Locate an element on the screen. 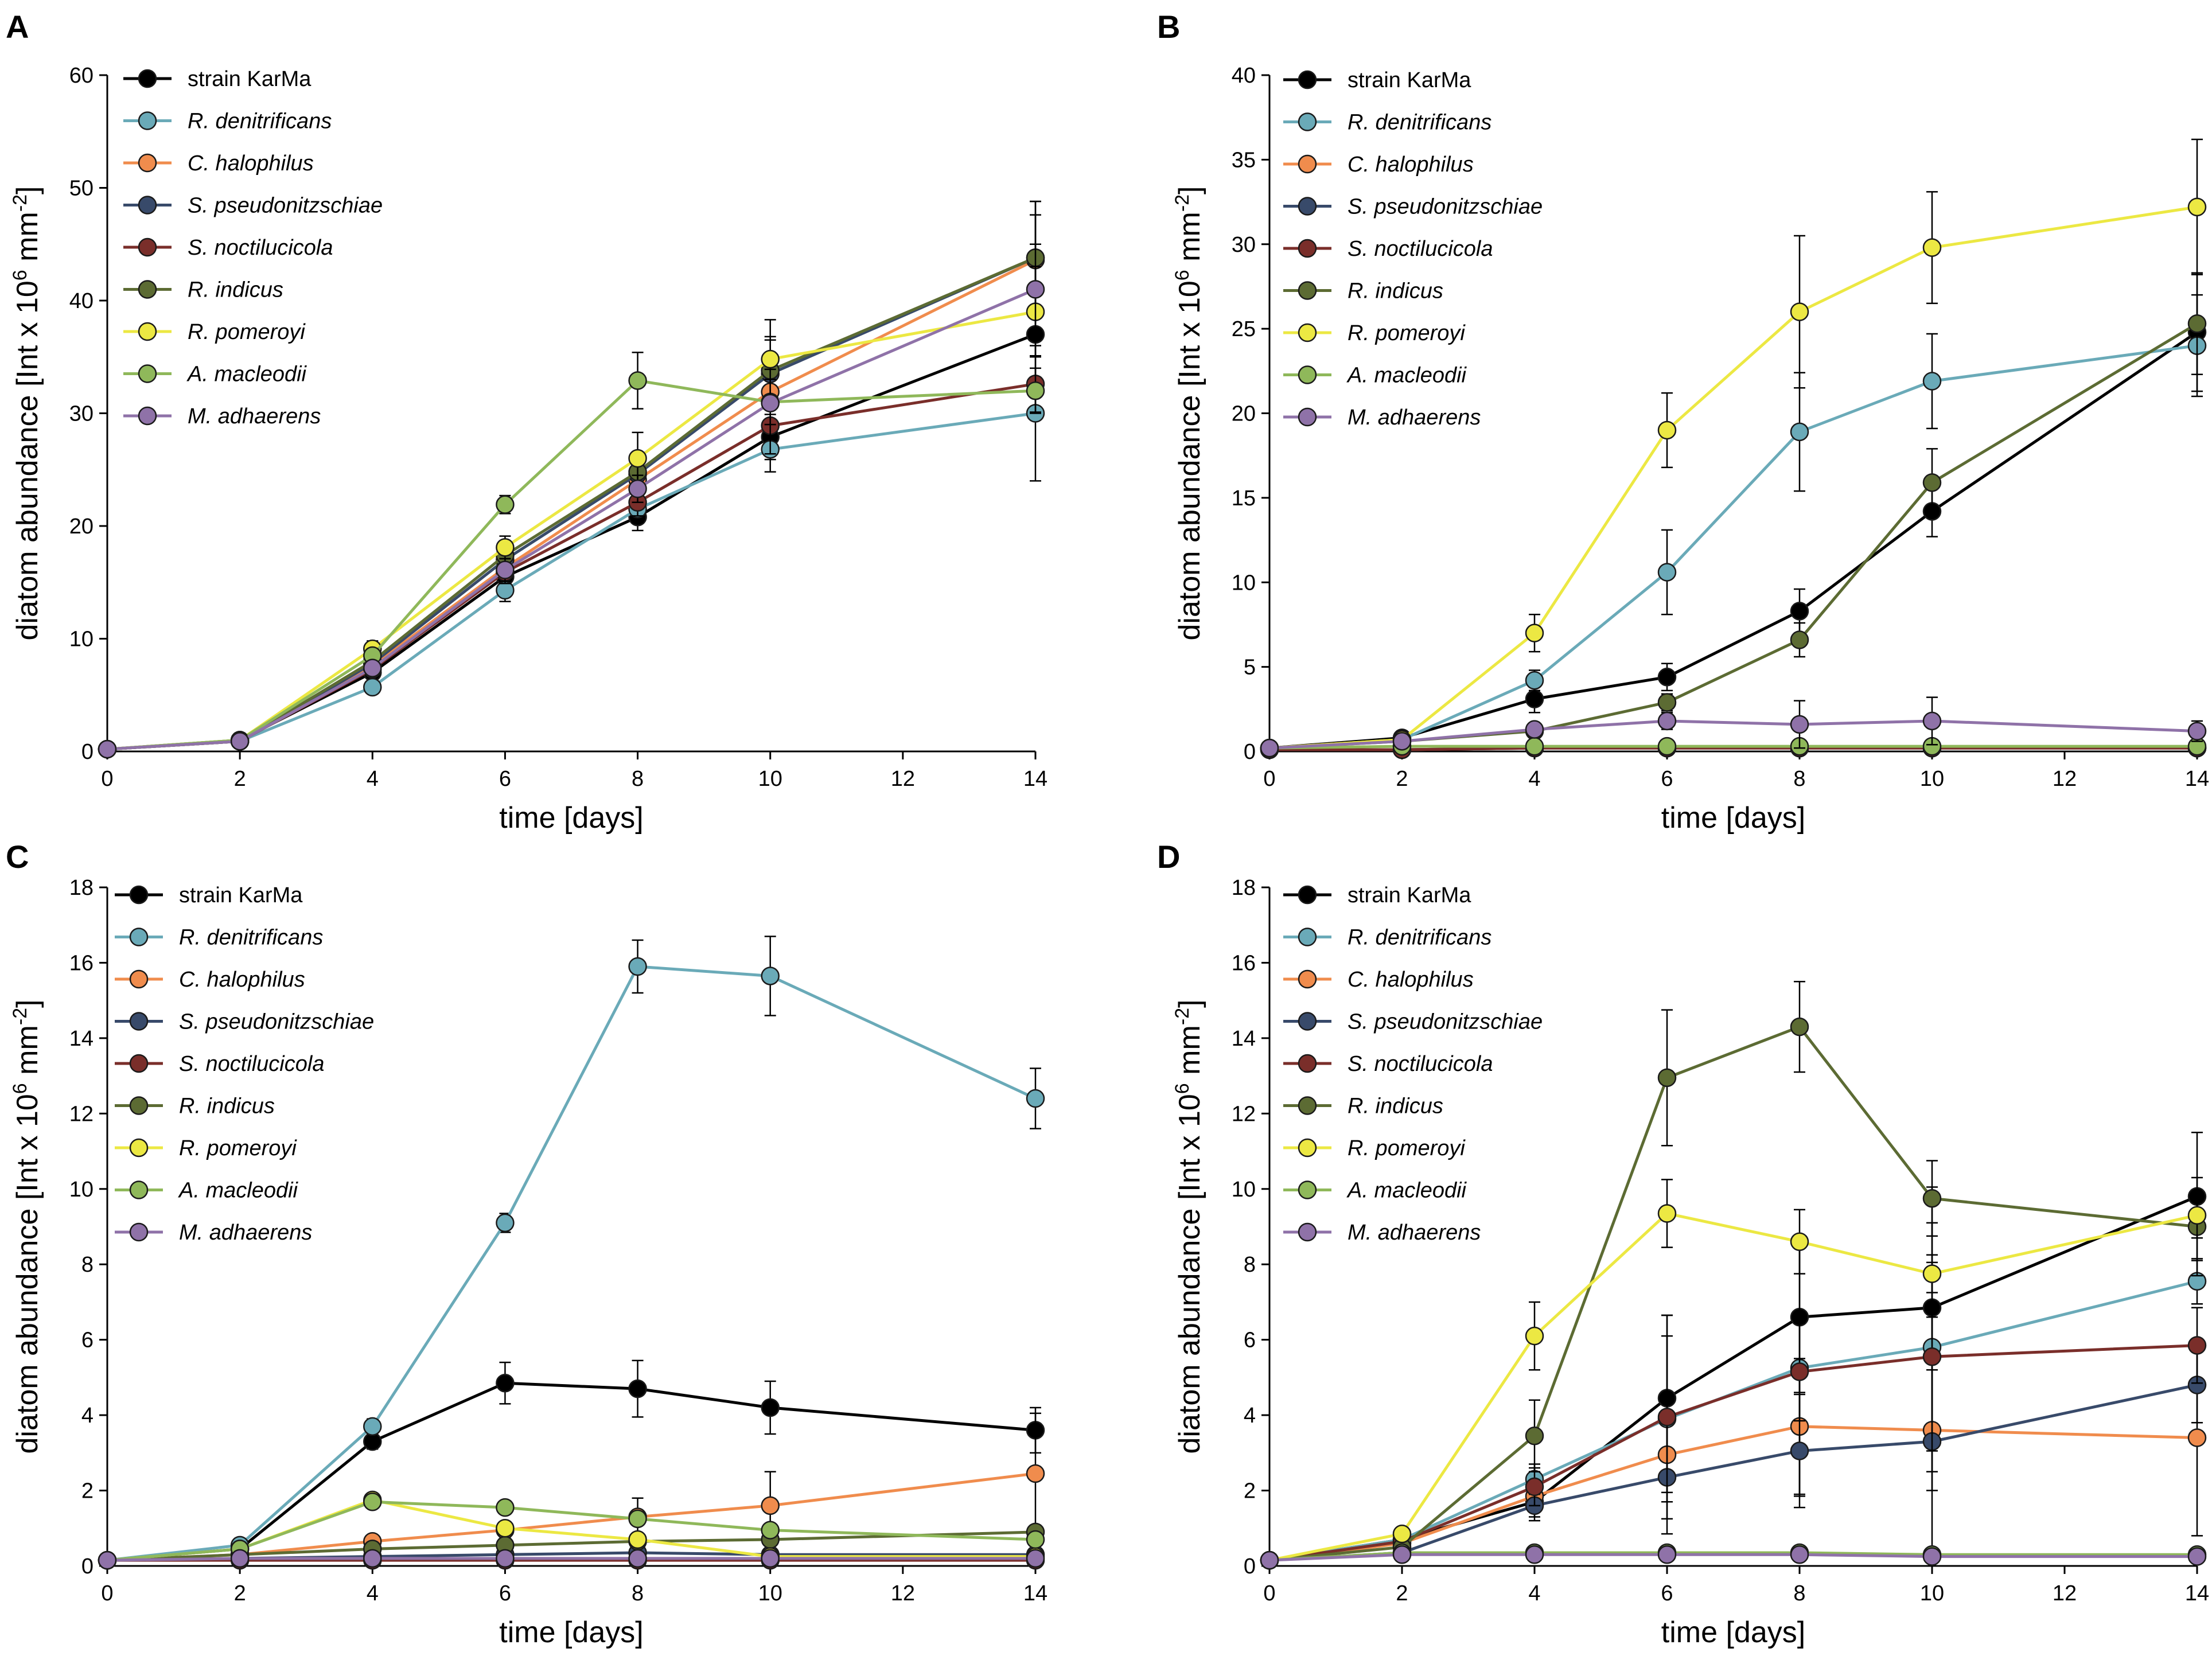 This screenshot has width=2212, height=1660. series-line is located at coordinates (571, 581).